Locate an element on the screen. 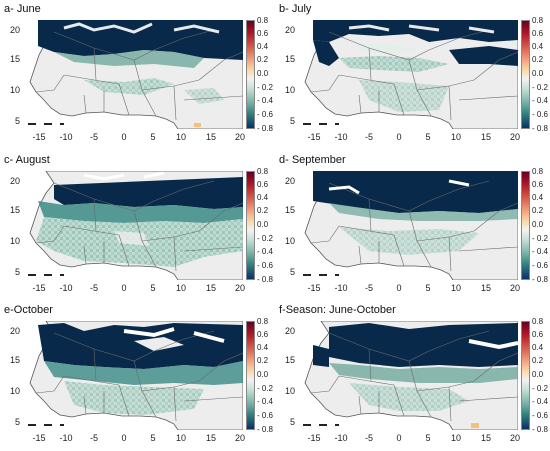  panel-title: e-October is located at coordinates (28, 310).